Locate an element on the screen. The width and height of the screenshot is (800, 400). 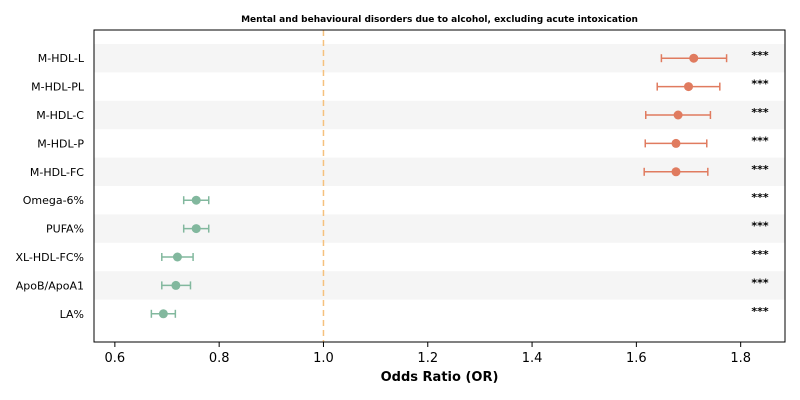
x-tick-label: 0.6 is located at coordinates (115, 358).